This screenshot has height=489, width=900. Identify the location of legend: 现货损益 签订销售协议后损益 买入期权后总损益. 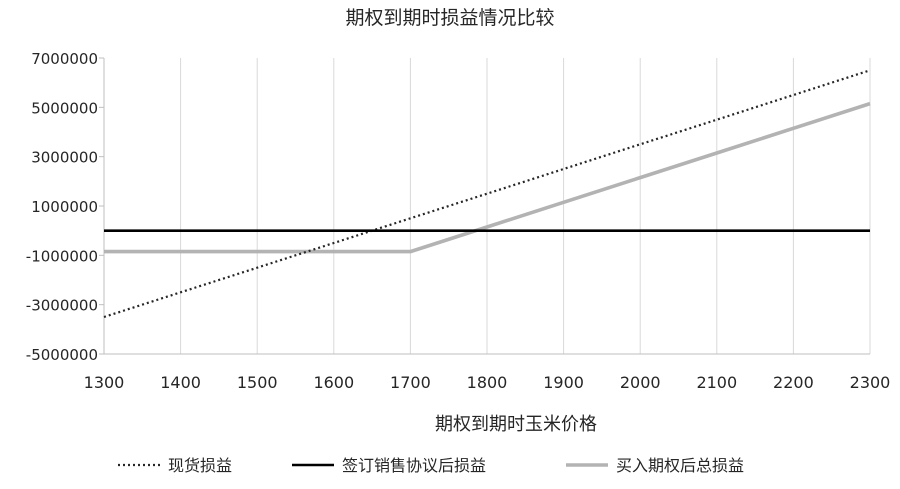
(431, 465).